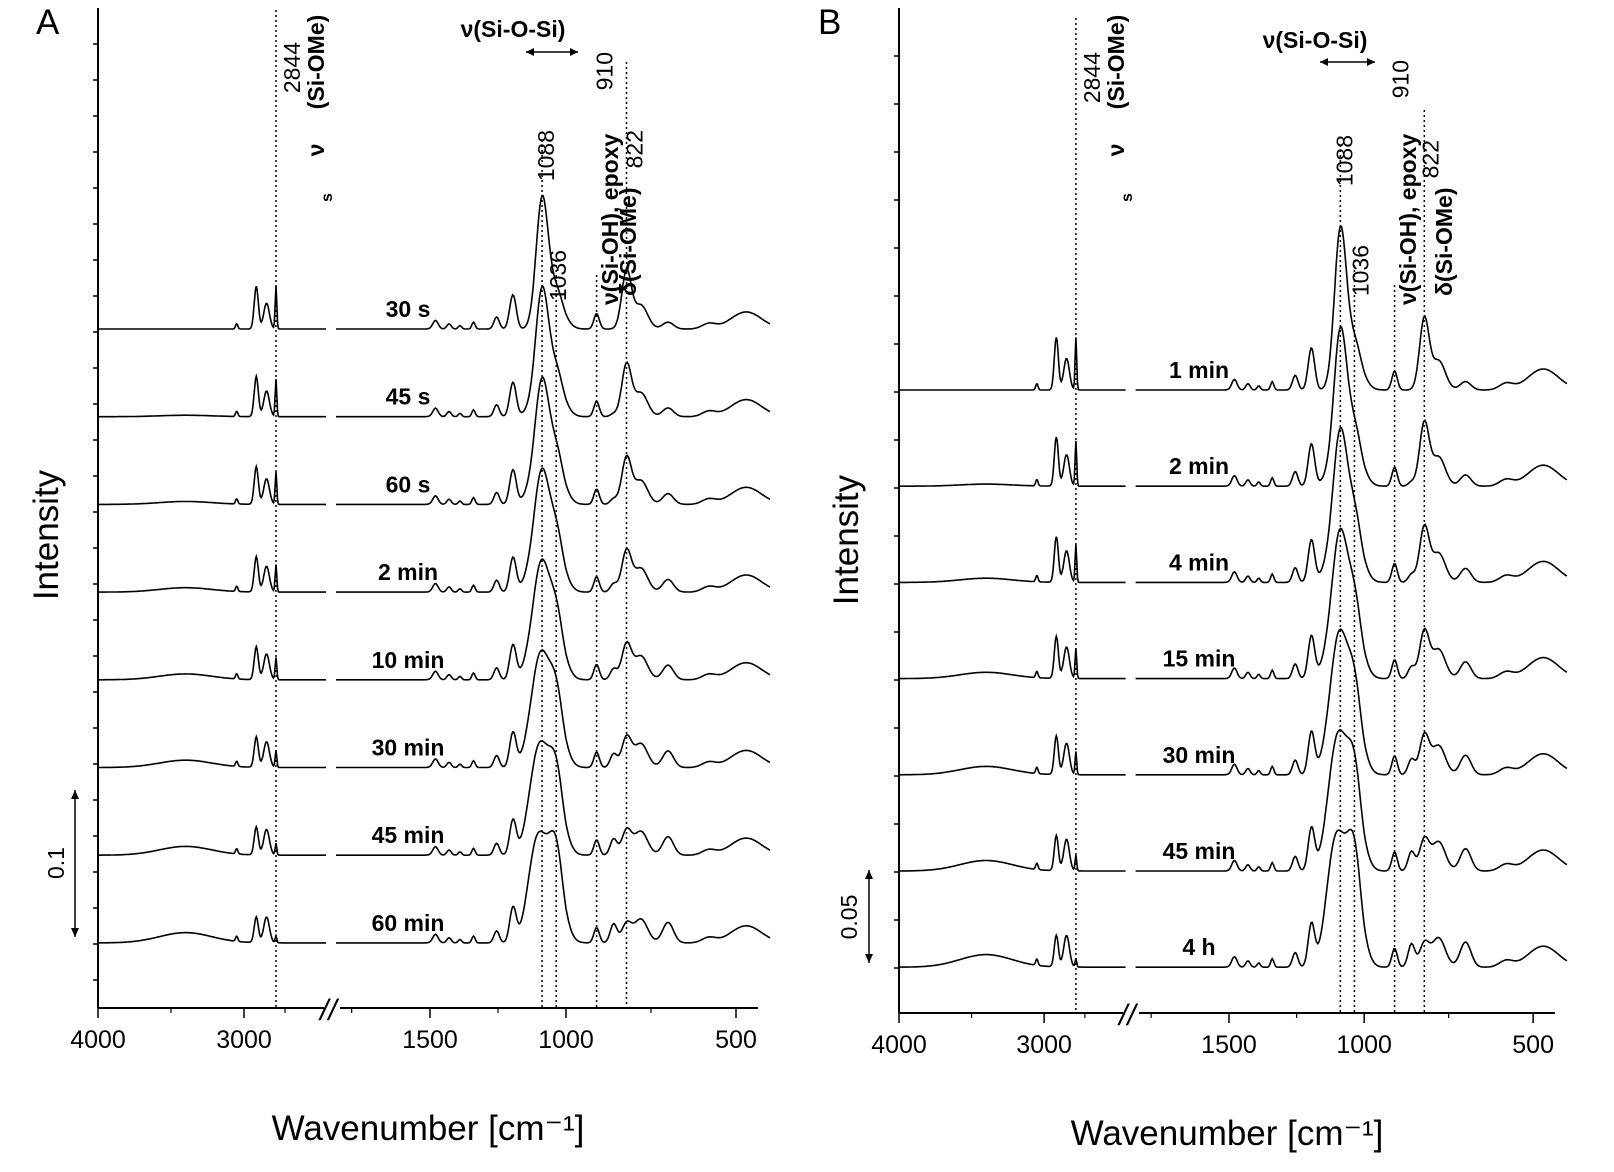 The image size is (1614, 1172). I want to click on trace-label: 10 min, so click(408, 660).